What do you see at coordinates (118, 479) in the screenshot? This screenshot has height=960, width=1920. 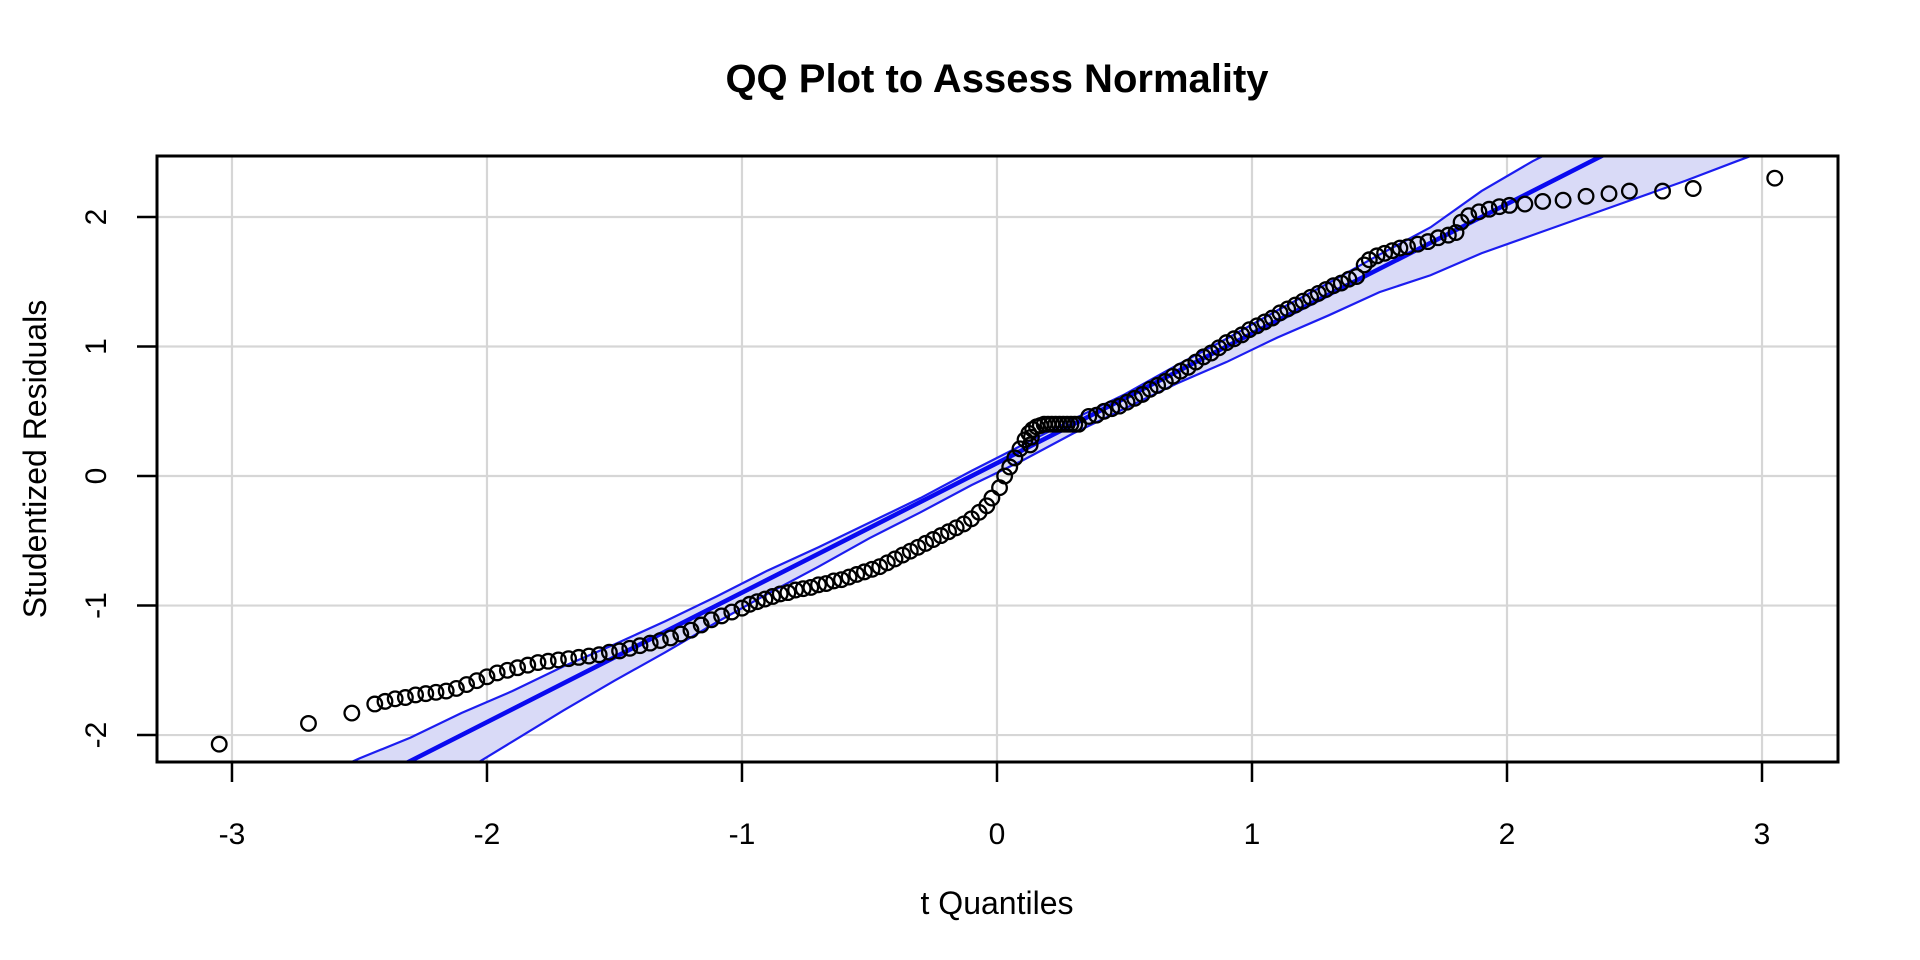 I see `y-axis-ticks: -2 -1 0 1 2` at bounding box center [118, 479].